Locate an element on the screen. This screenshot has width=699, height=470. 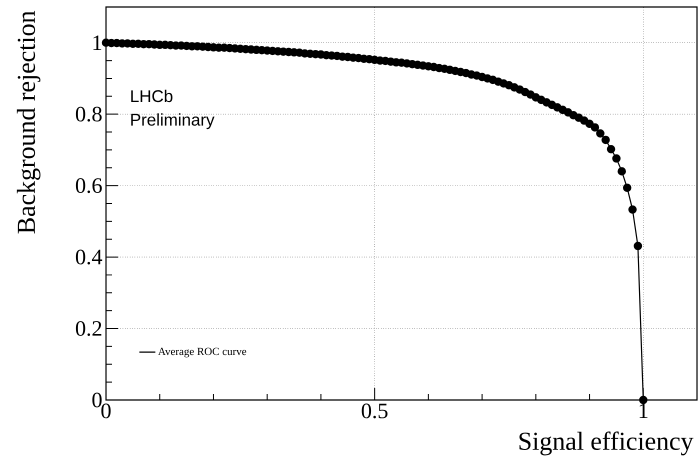
x-tick-label: 1 is located at coordinates (644, 411).